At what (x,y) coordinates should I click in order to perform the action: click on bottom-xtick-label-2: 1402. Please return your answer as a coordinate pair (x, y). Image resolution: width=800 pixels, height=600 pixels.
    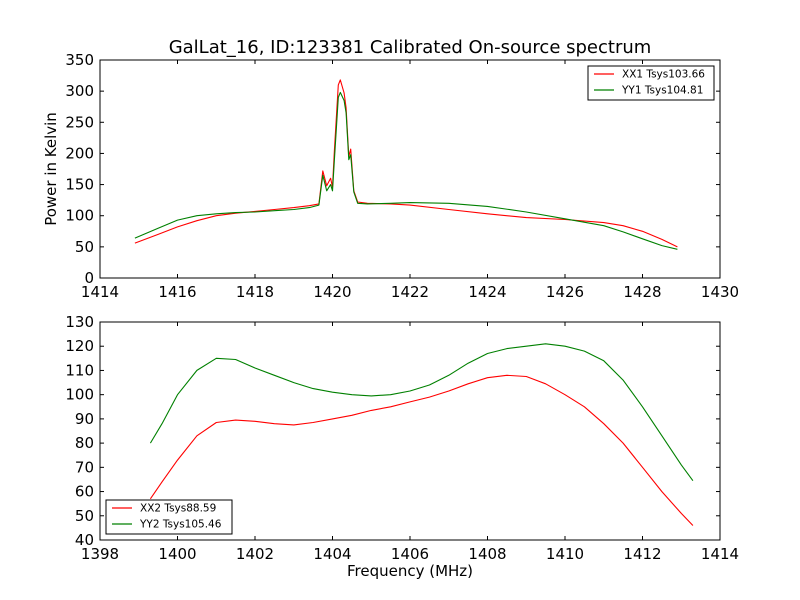
    Looking at the image, I should click on (255, 554).